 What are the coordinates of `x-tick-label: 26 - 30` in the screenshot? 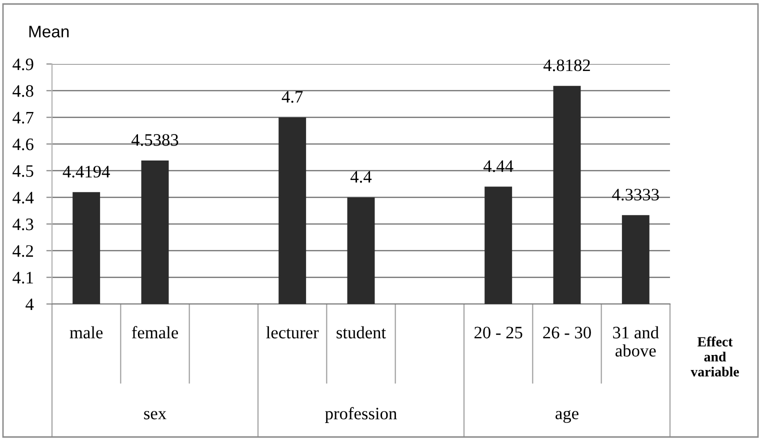 It's located at (567, 332).